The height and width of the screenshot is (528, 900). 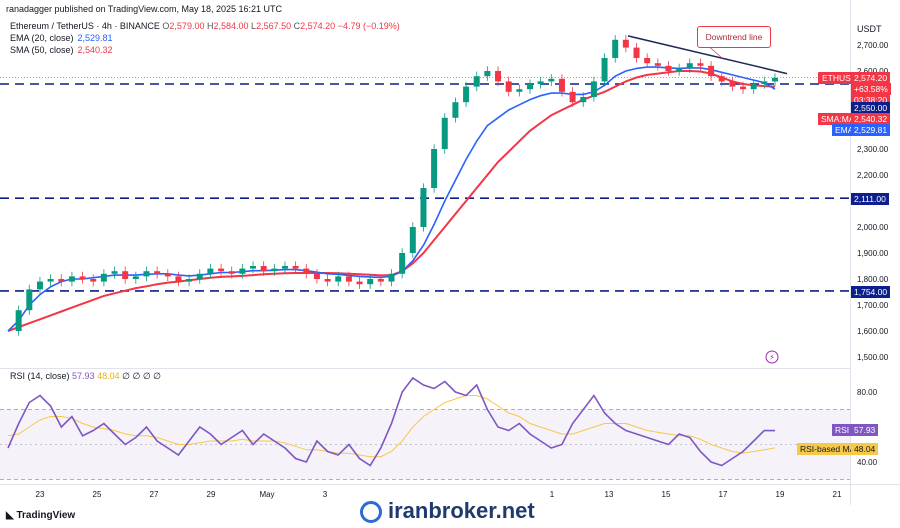 I want to click on tradingview-logo: ◣ TradingView, so click(x=40, y=515).